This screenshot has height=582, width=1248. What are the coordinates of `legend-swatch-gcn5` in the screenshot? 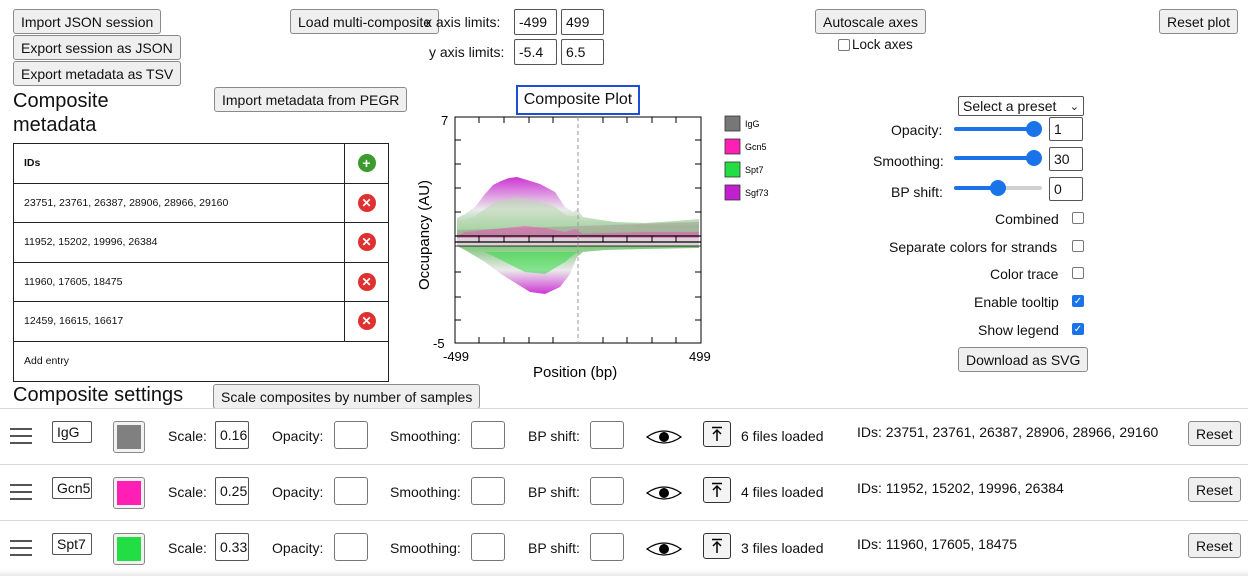 It's located at (732, 146).